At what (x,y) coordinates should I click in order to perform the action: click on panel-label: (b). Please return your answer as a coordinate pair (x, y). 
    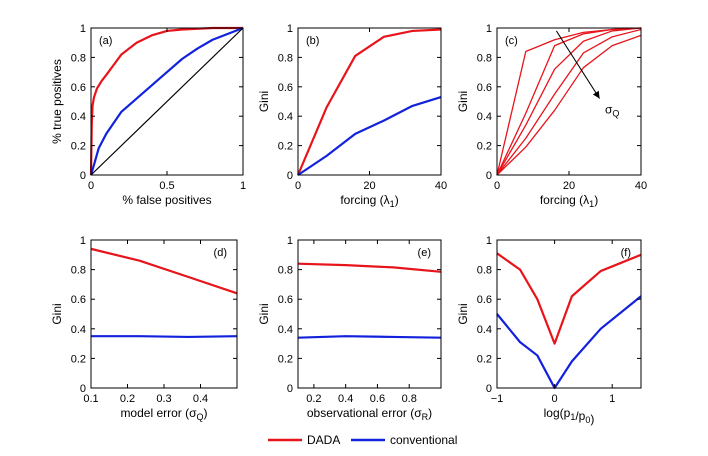
    Looking at the image, I should click on (312, 41).